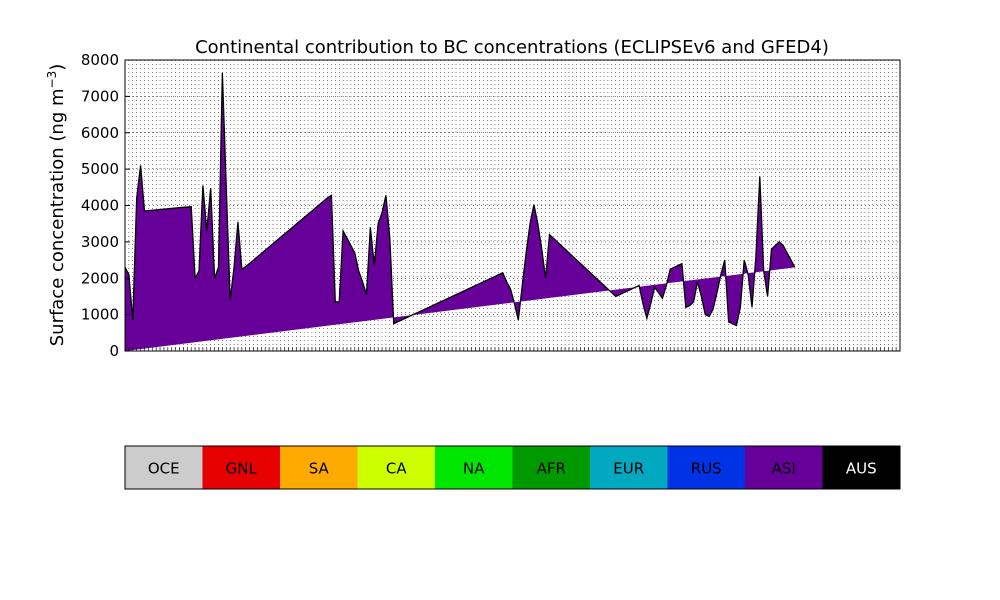  I want to click on legend-label-aus: AUS, so click(861, 469).